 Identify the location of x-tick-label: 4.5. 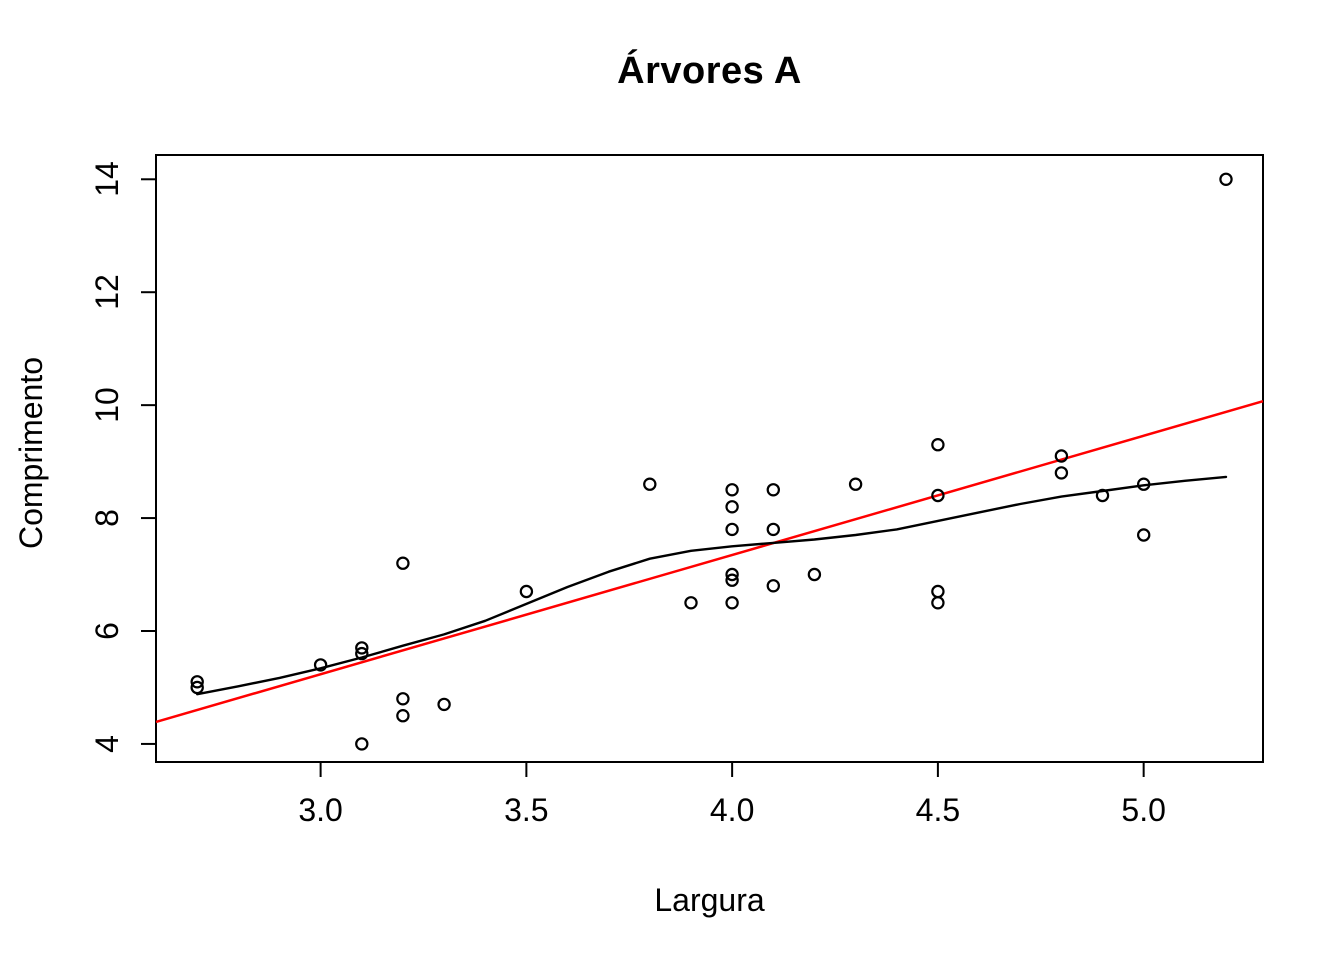
(938, 810).